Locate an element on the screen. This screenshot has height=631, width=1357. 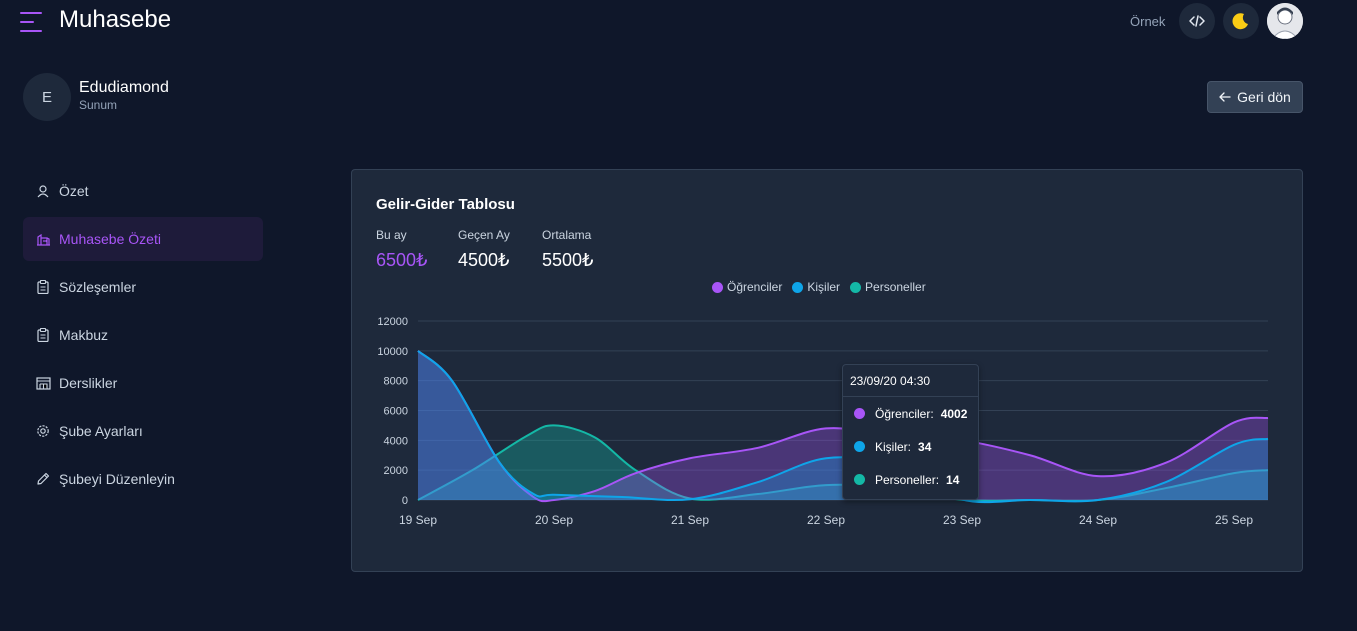
y-tick-label: 4000 is located at coordinates (396, 441).